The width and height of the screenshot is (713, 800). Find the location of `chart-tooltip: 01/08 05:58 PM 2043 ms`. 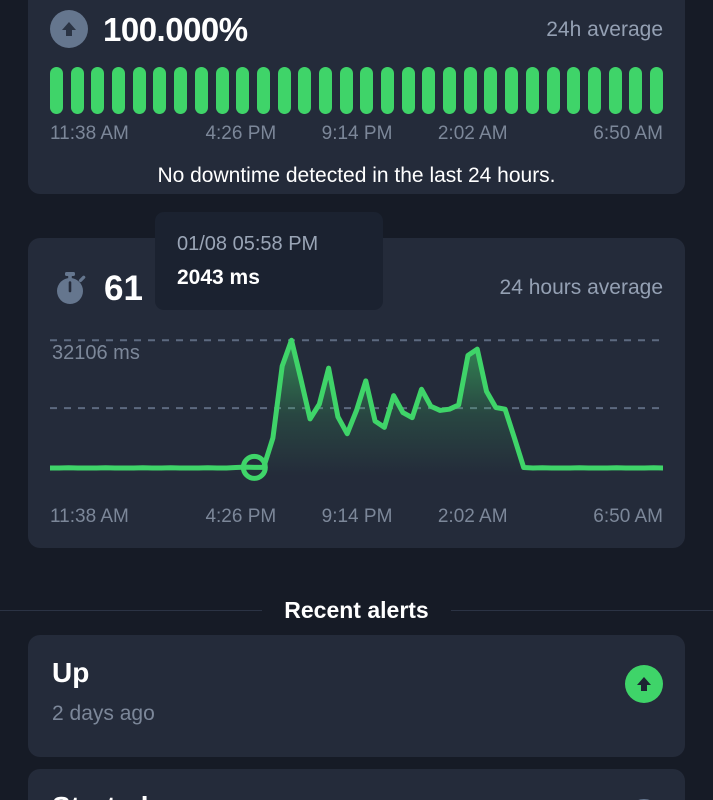

chart-tooltip: 01/08 05:58 PM 2043 ms is located at coordinates (269, 261).